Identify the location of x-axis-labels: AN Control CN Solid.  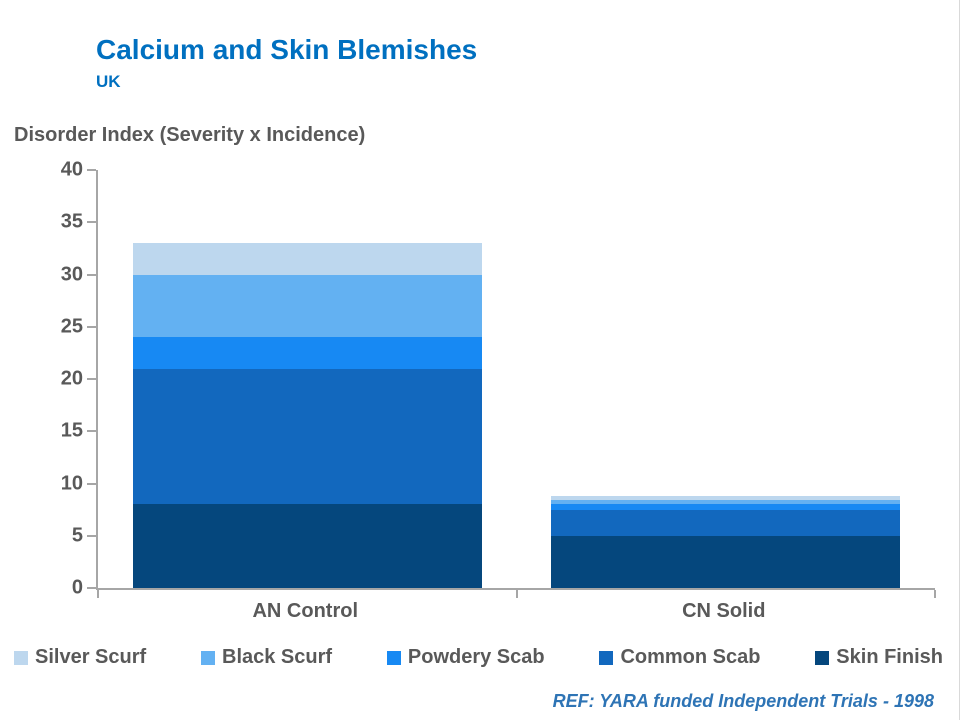
(514, 611).